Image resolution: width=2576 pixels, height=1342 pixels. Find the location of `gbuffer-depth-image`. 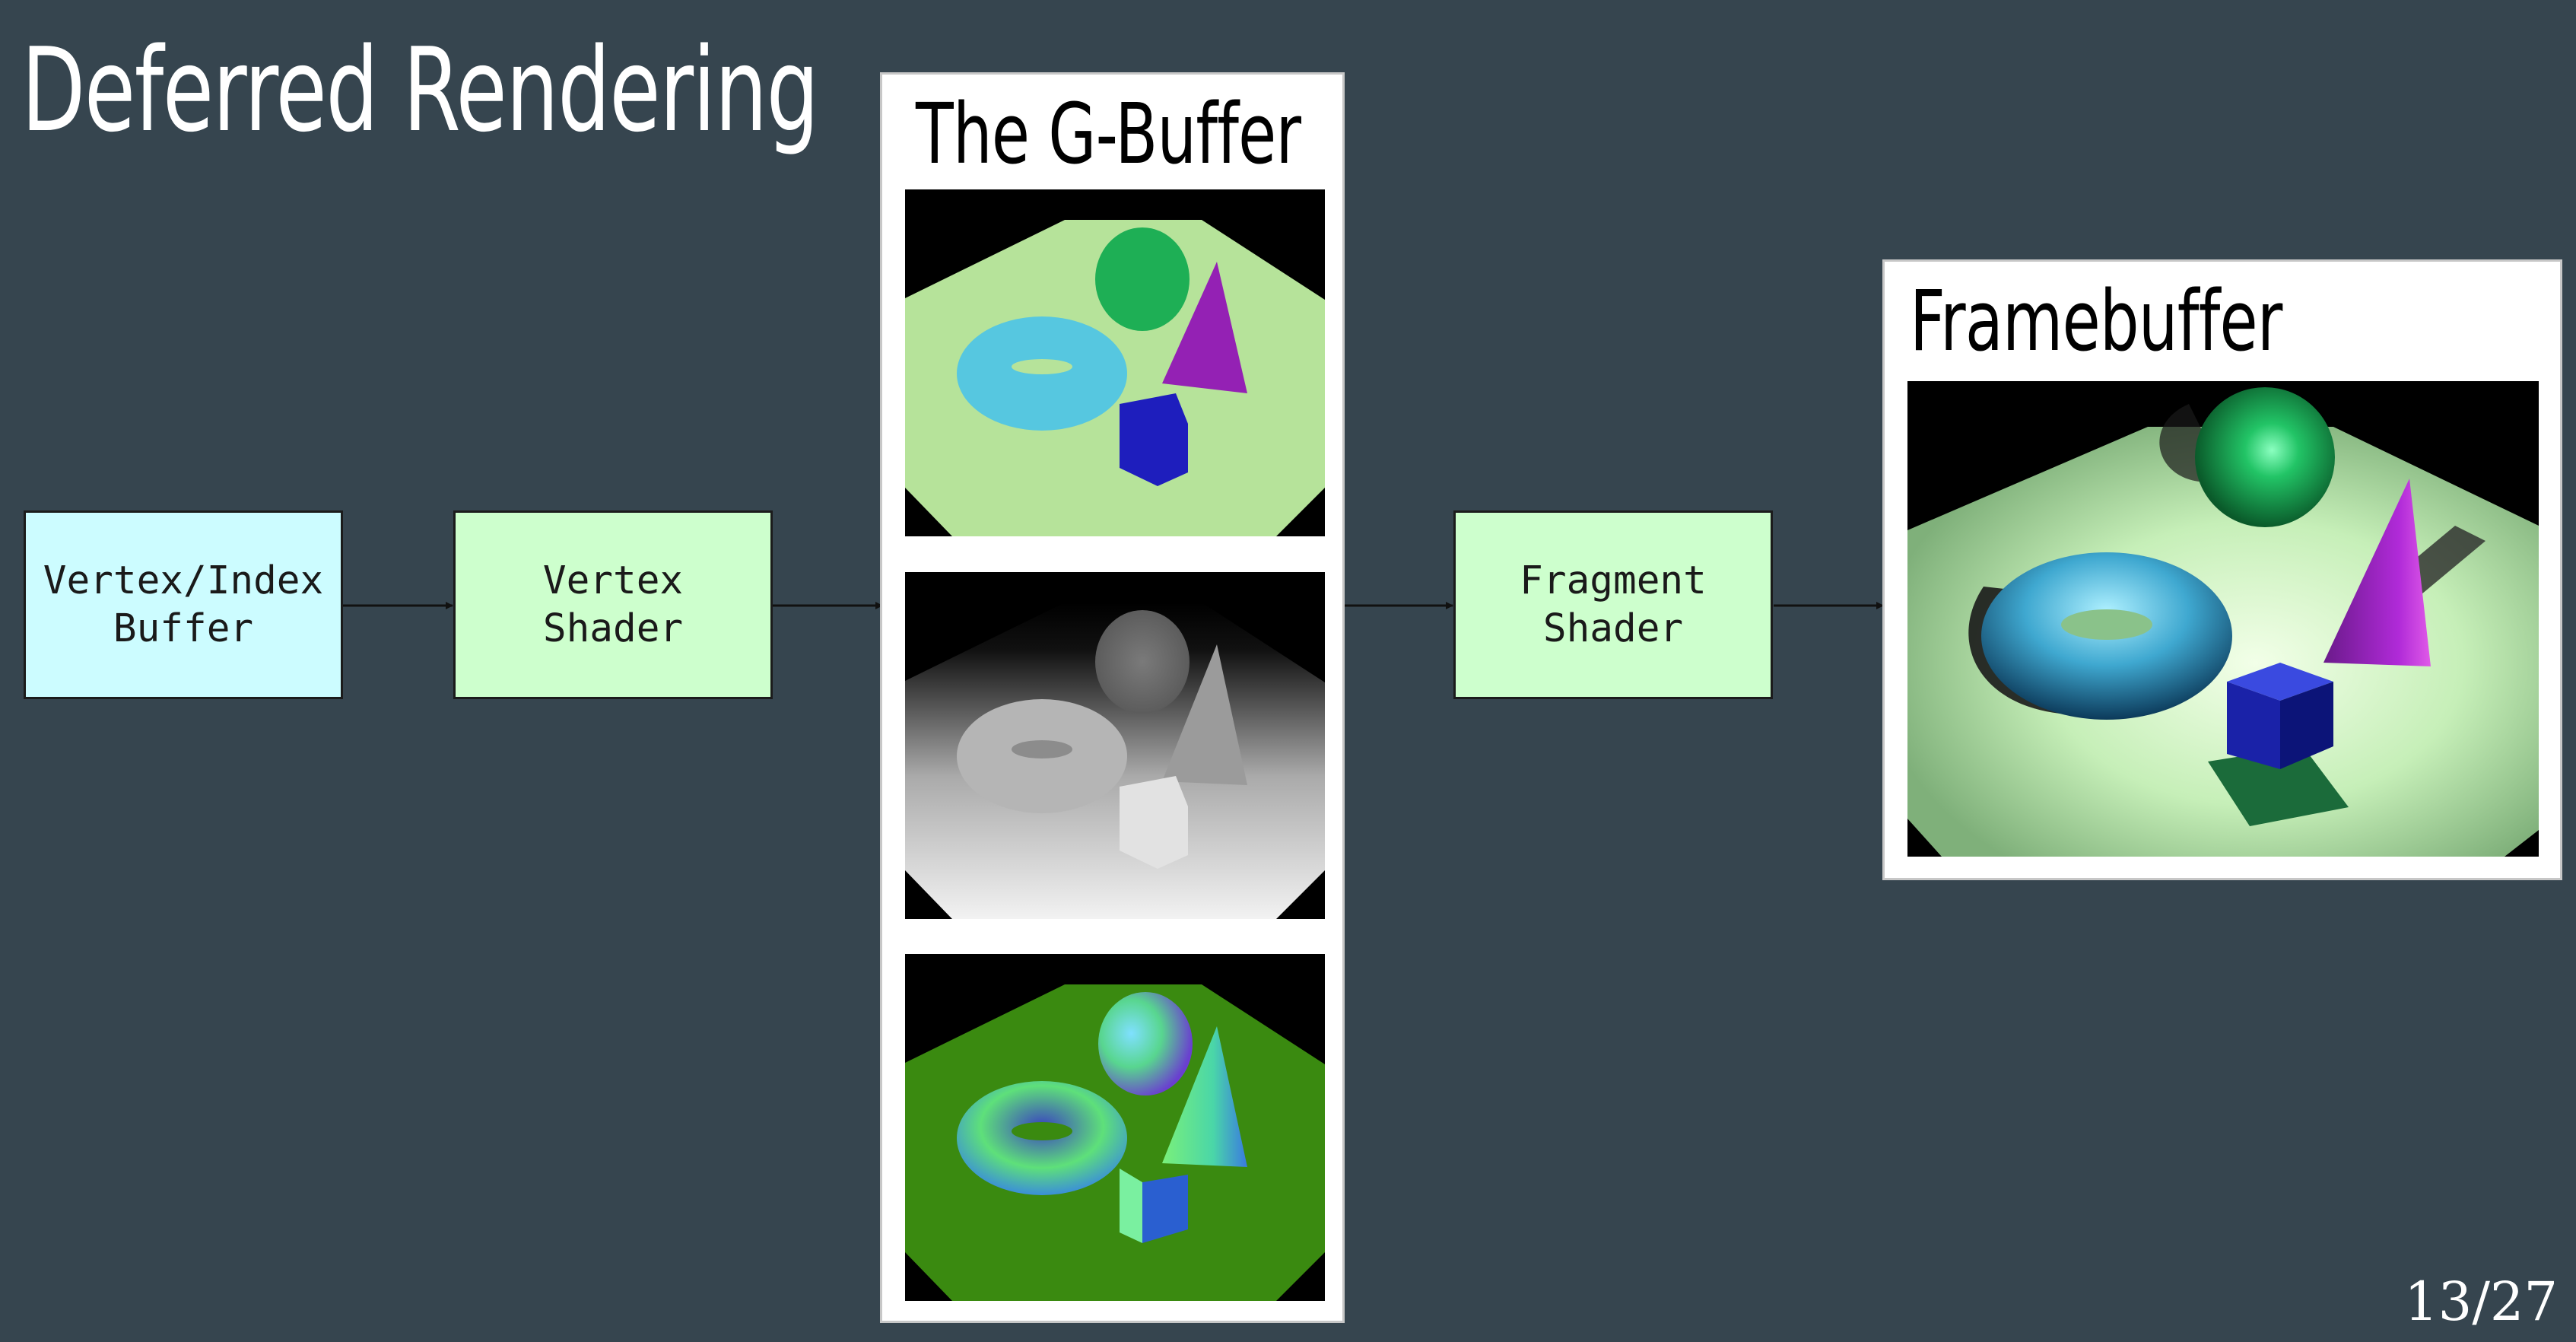

gbuffer-depth-image is located at coordinates (1115, 745).